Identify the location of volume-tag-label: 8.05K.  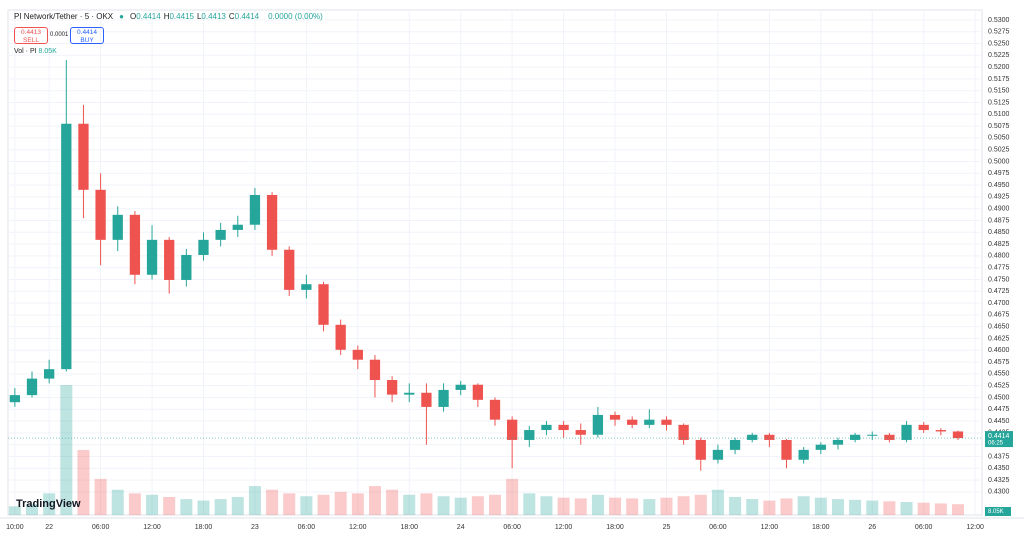
(996, 512).